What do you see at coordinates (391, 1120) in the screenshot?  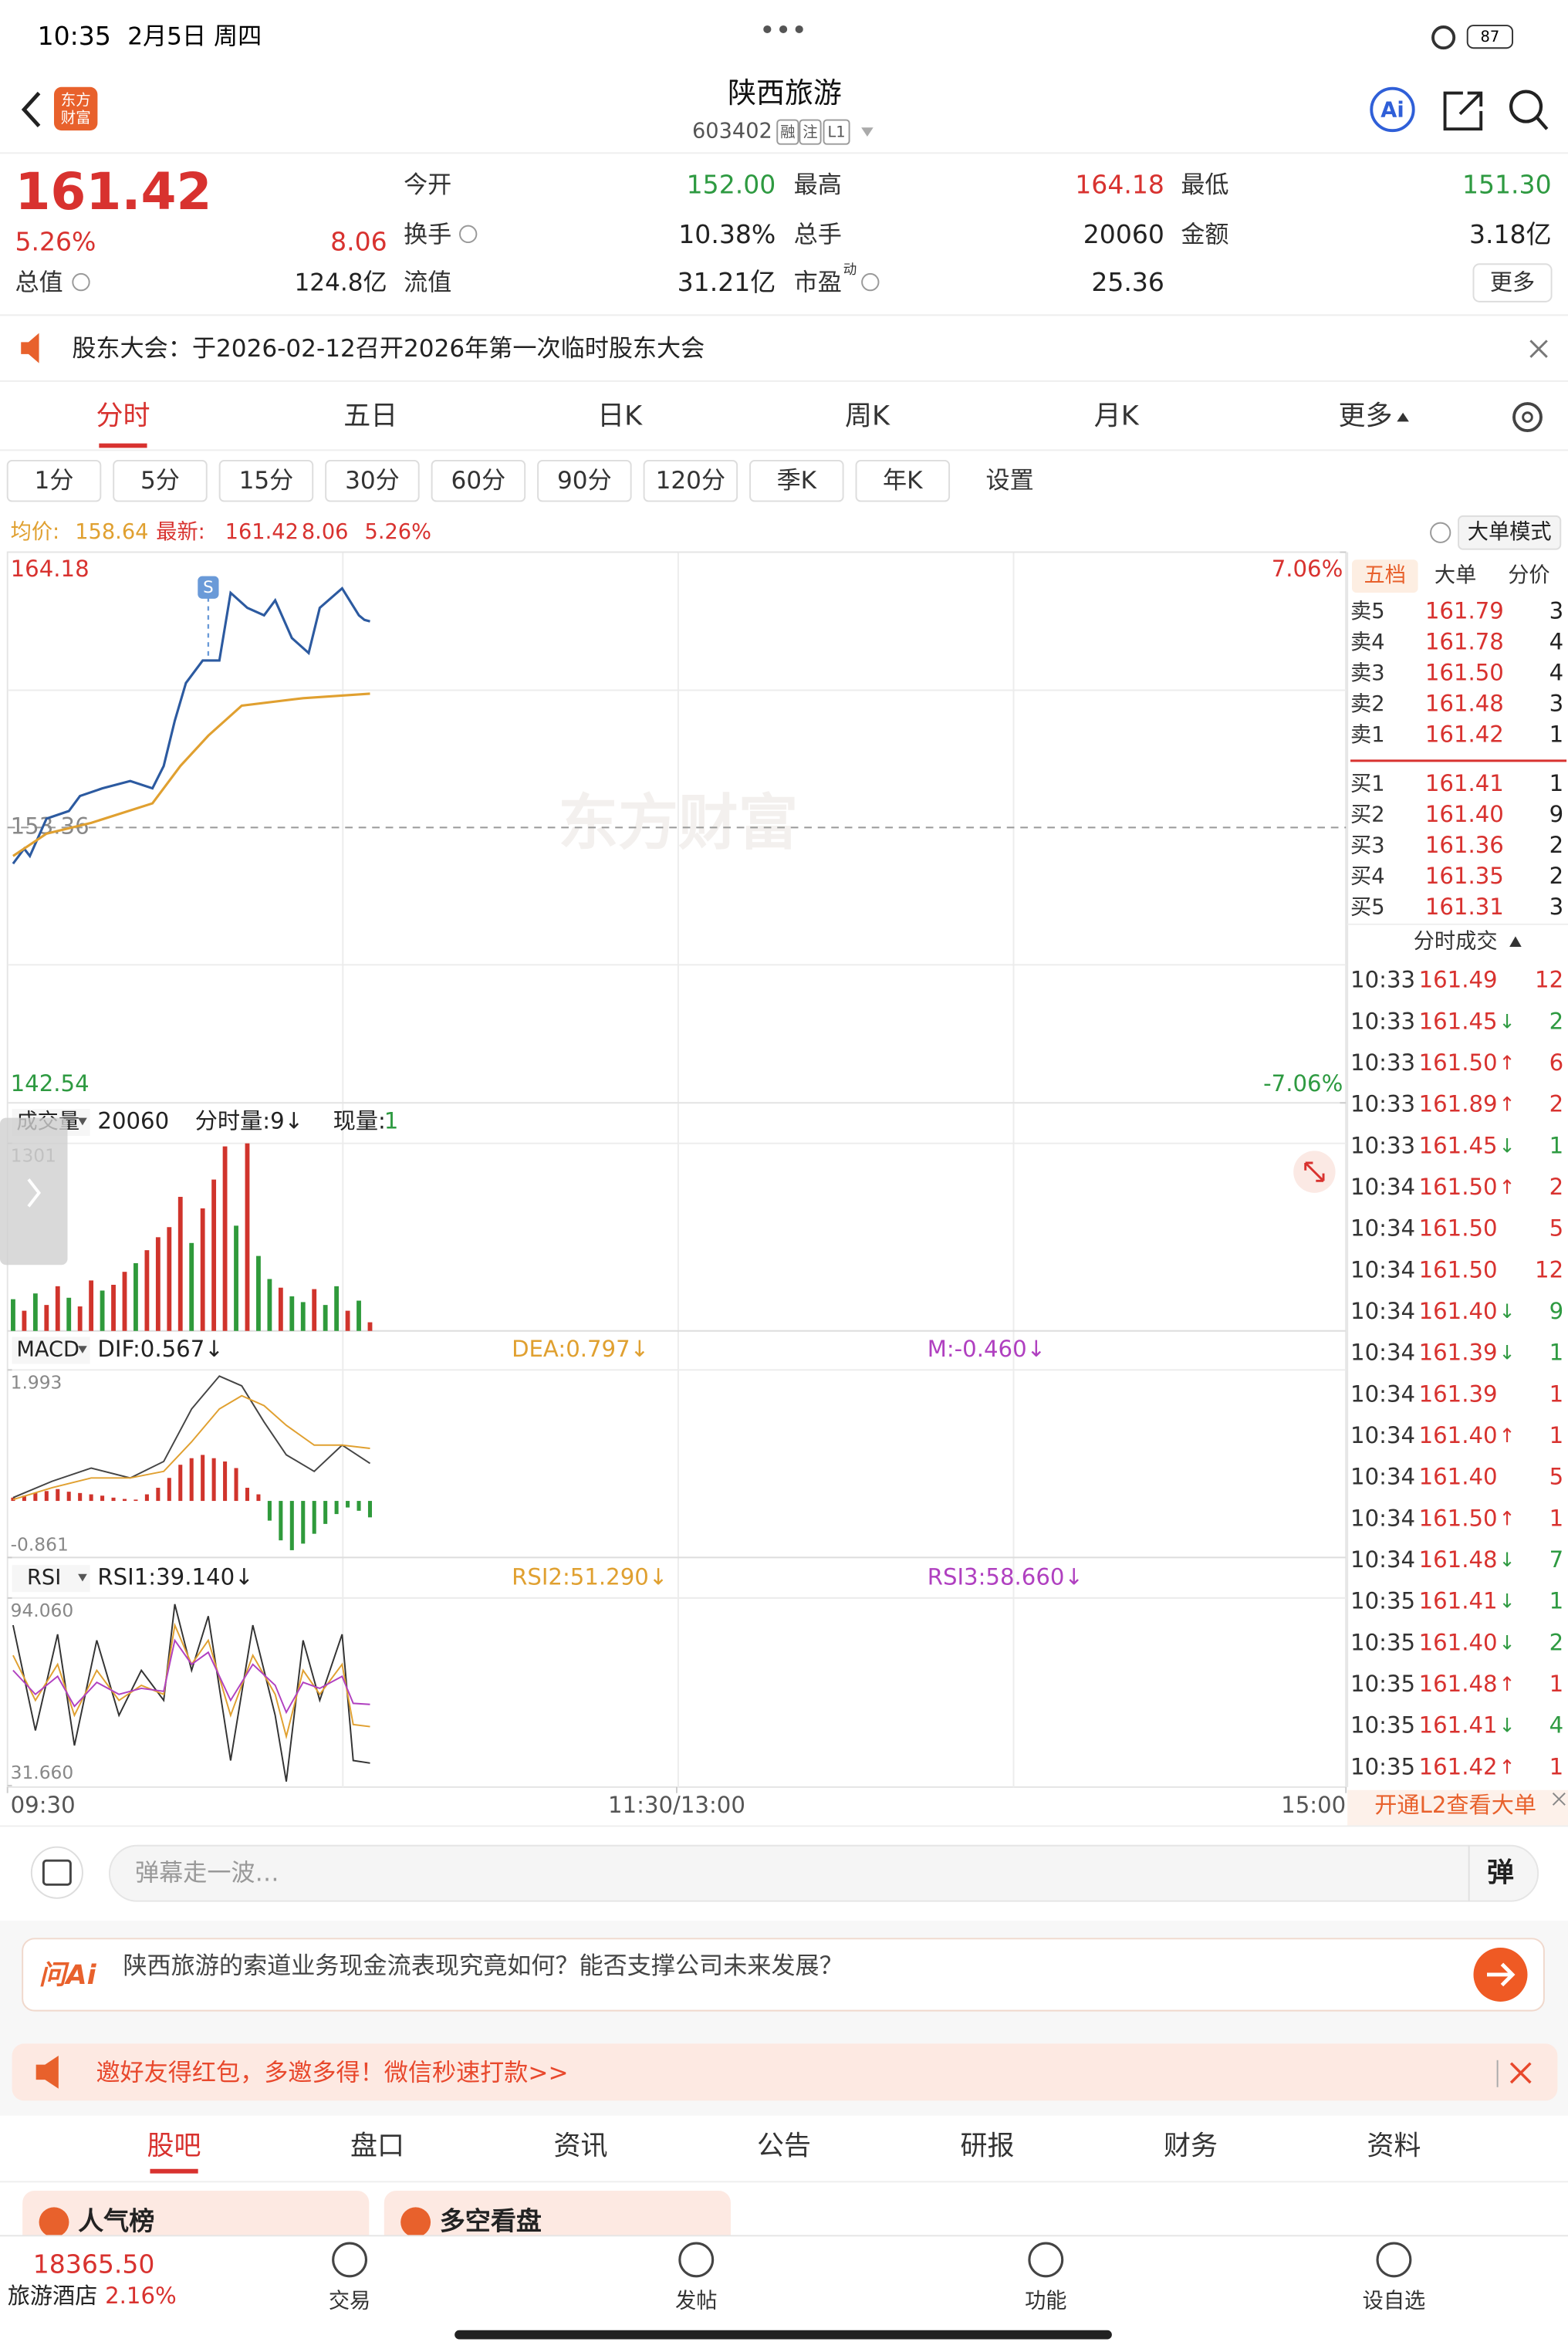 I see `panel-value: 1` at bounding box center [391, 1120].